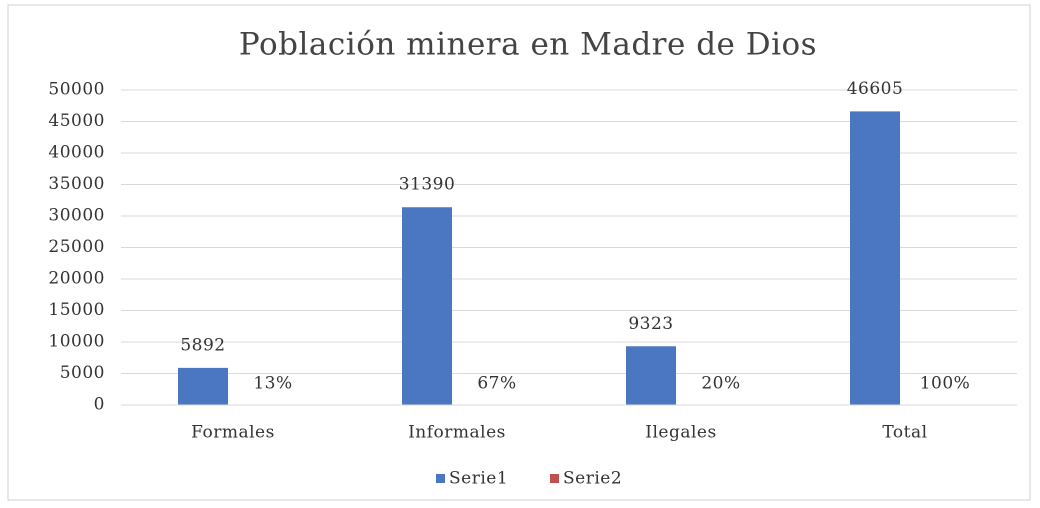 This screenshot has width=1040, height=508. What do you see at coordinates (457, 433) in the screenshot?
I see `x-tick-label: Informales` at bounding box center [457, 433].